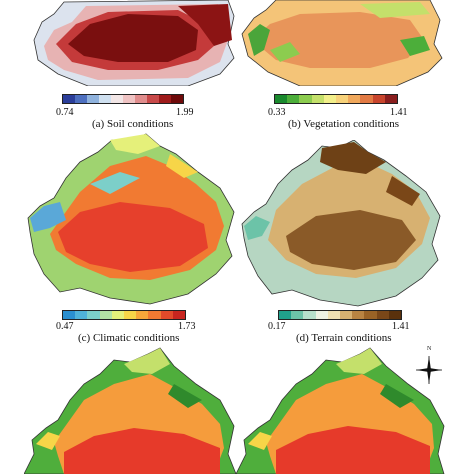 The image size is (474, 474). What do you see at coordinates (65, 112) in the screenshot?
I see `soil-scale-min: 0.74` at bounding box center [65, 112].